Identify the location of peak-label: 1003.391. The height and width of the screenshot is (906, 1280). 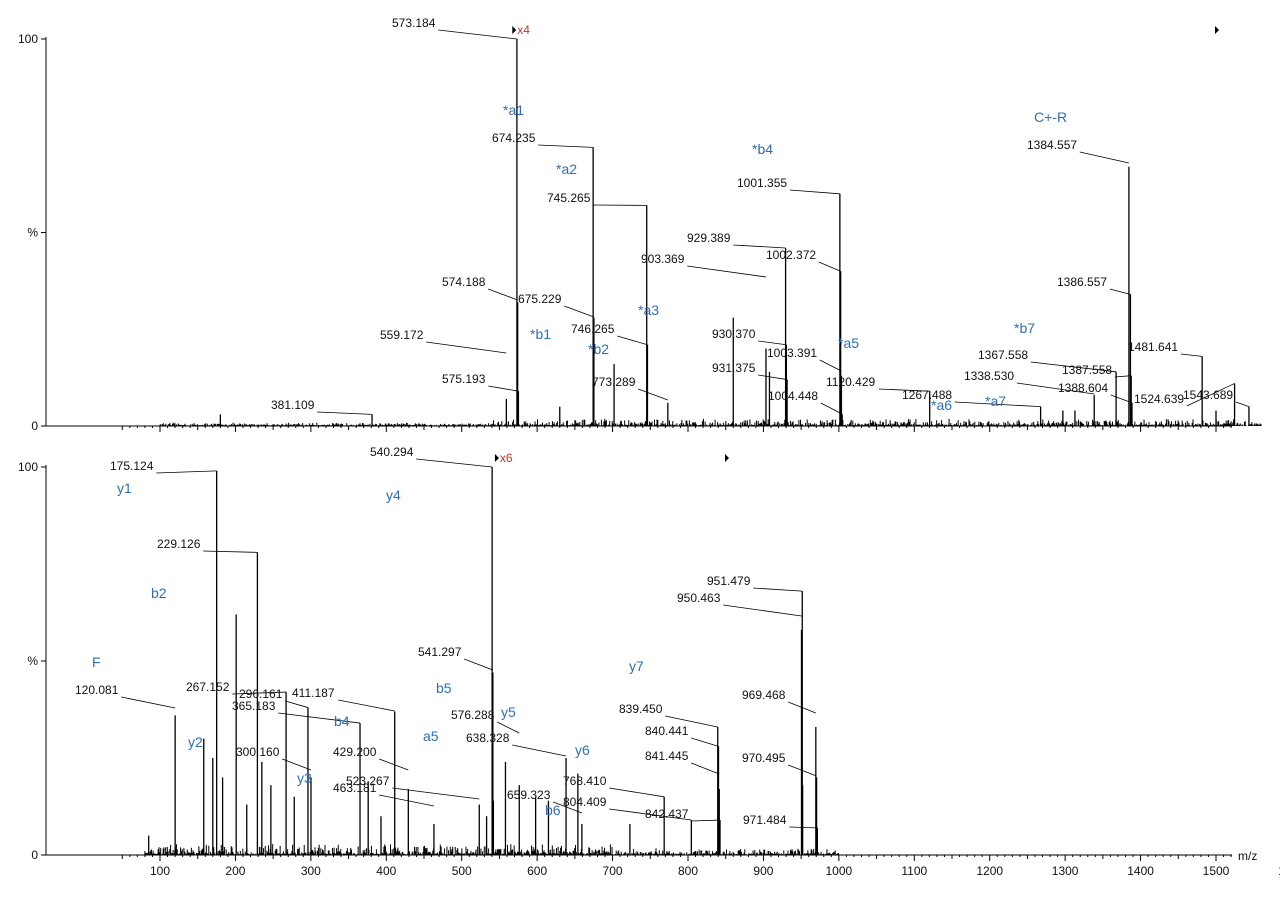
(792, 353).